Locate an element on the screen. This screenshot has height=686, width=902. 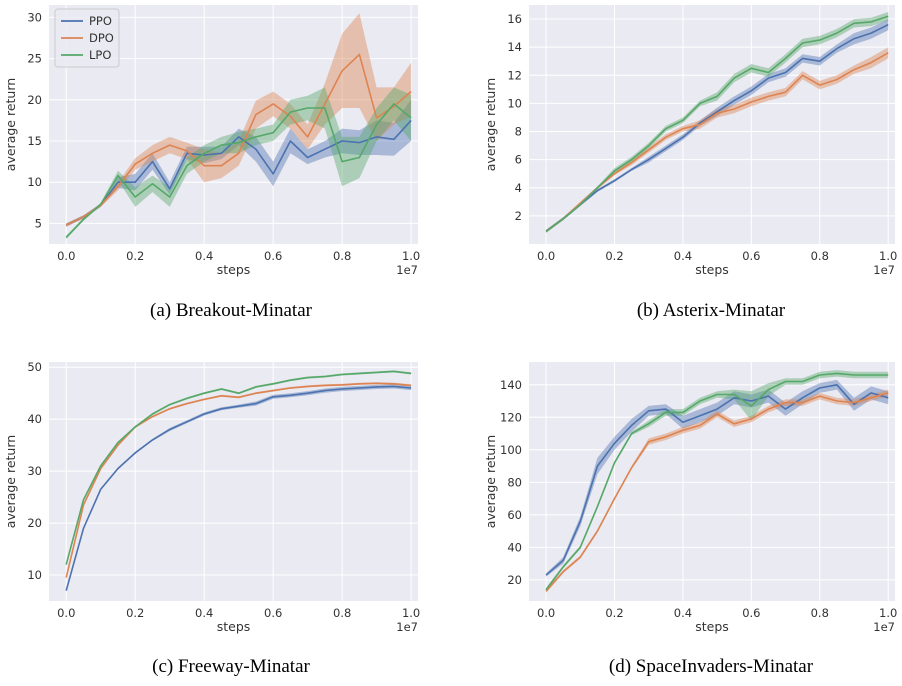
y-tick-label: 25 is located at coordinates (34, 59).